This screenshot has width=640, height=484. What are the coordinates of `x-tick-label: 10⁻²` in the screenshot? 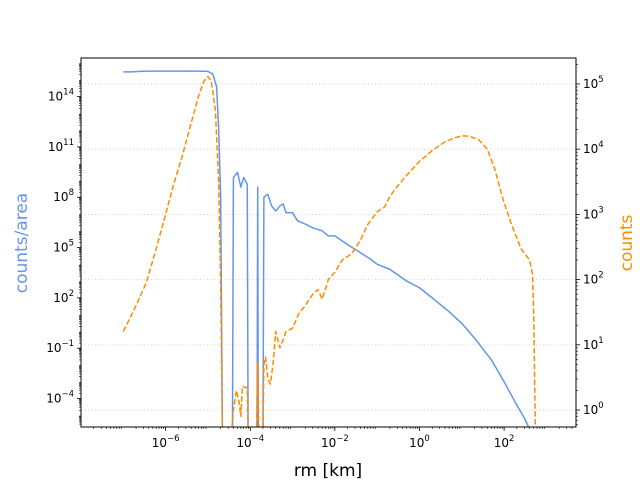 It's located at (335, 442).